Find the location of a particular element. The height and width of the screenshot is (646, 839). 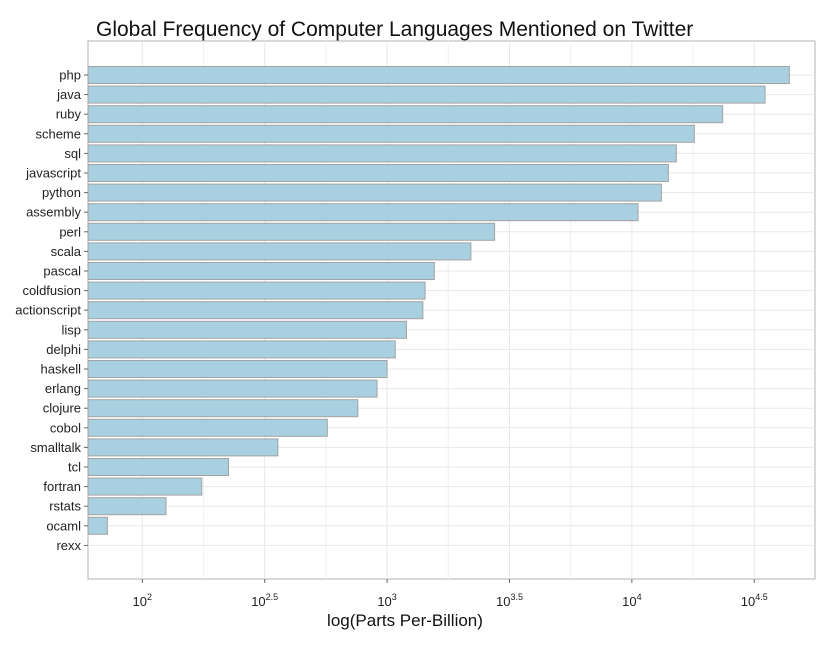

y-tick-label: assembly is located at coordinates (53, 212).